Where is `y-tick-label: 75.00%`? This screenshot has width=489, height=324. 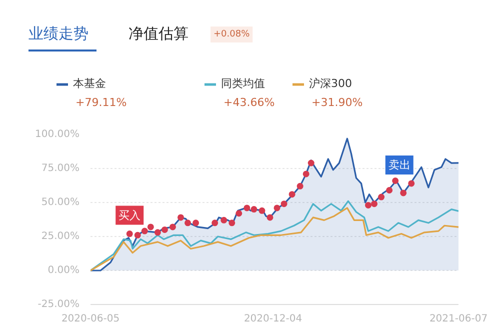
y-tick-label: 75.00% is located at coordinates (60, 168).